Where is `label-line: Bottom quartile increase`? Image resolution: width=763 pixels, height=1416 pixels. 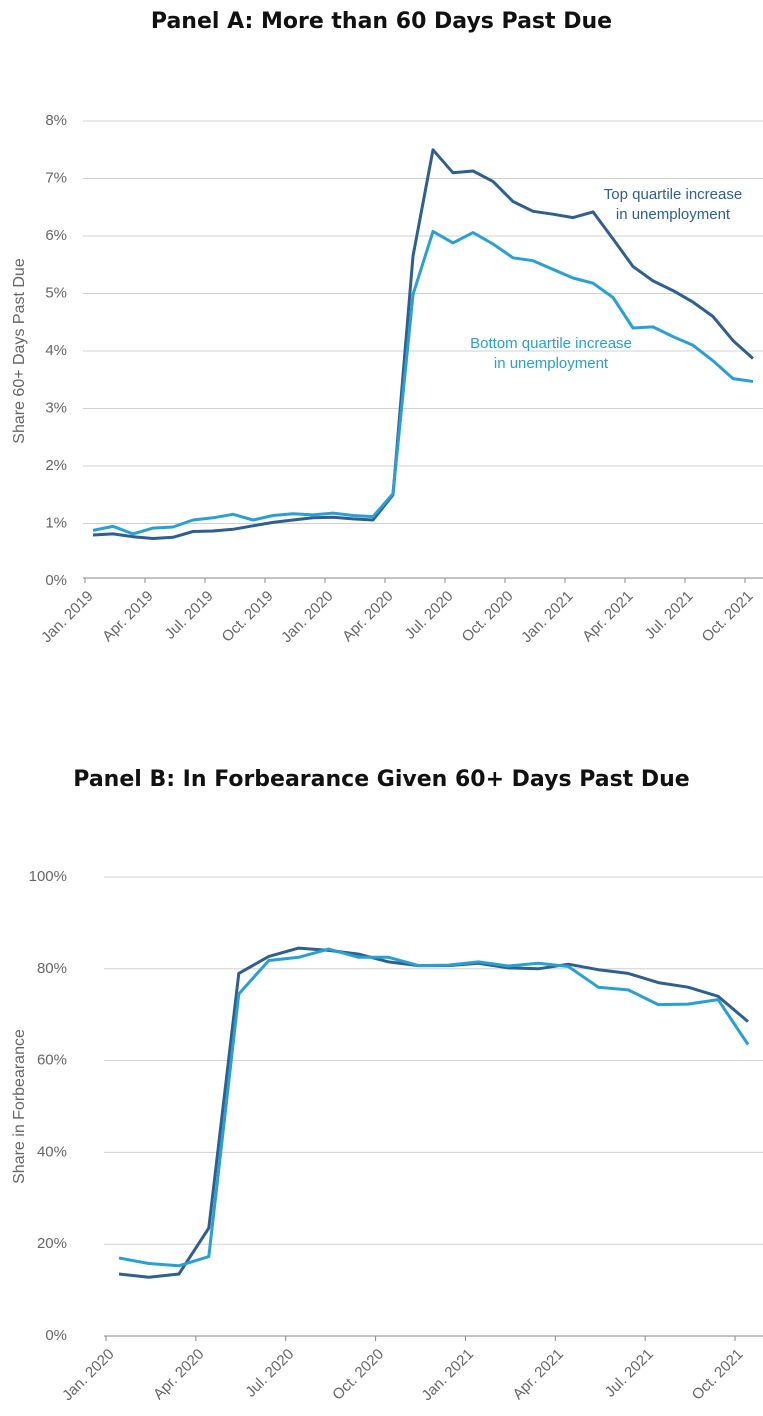 label-line: Bottom quartile increase is located at coordinates (551, 343).